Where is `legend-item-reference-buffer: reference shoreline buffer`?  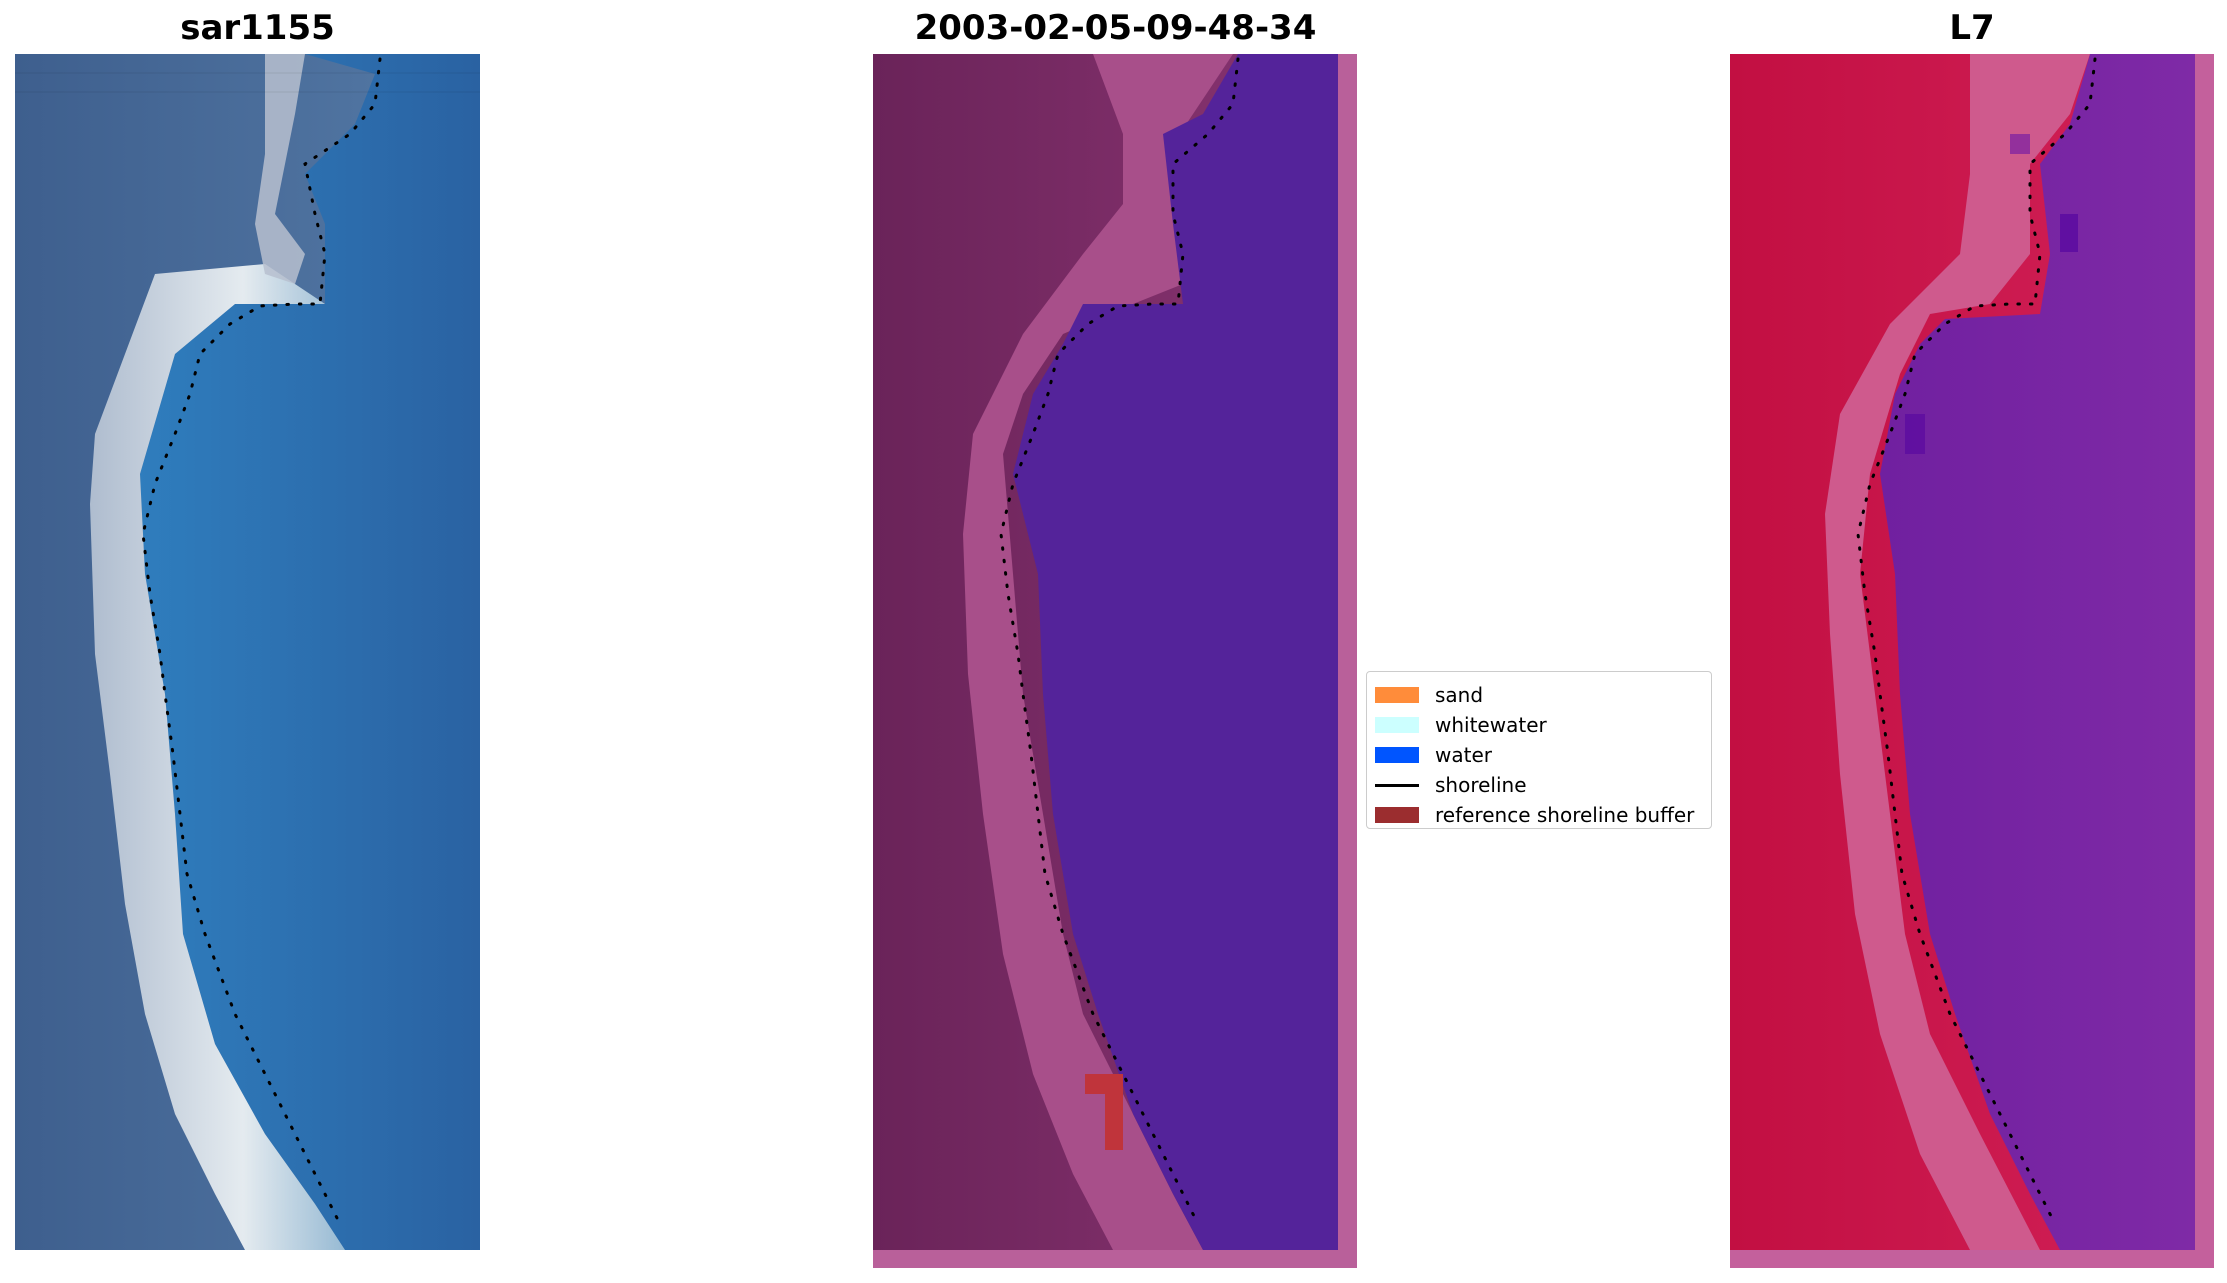 legend-item-reference-buffer: reference shoreline buffer is located at coordinates (1539, 815).